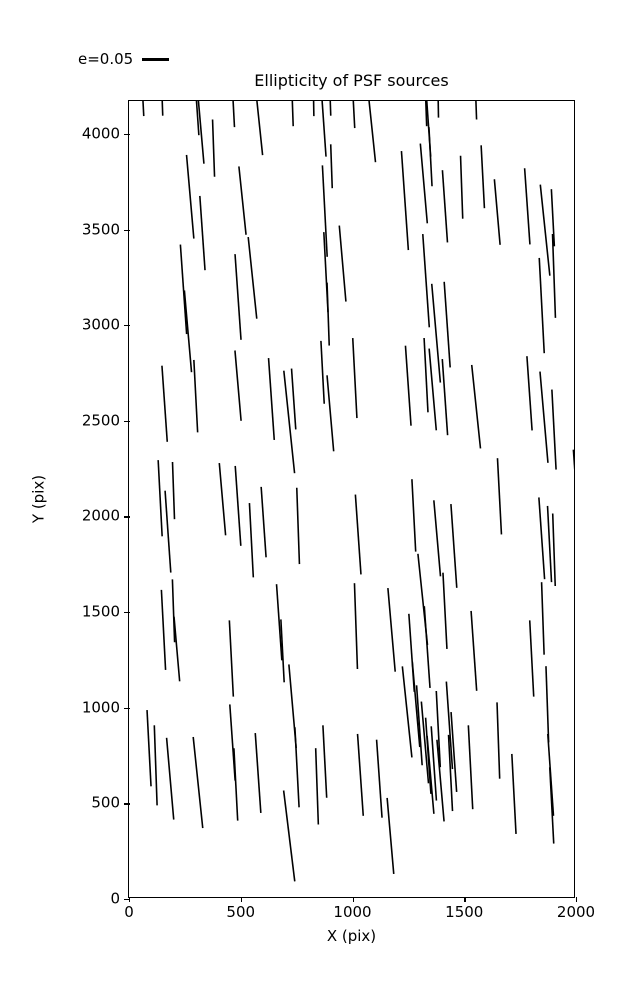  What do you see at coordinates (351, 936) in the screenshot?
I see `x-axis-label: X (pix)` at bounding box center [351, 936].